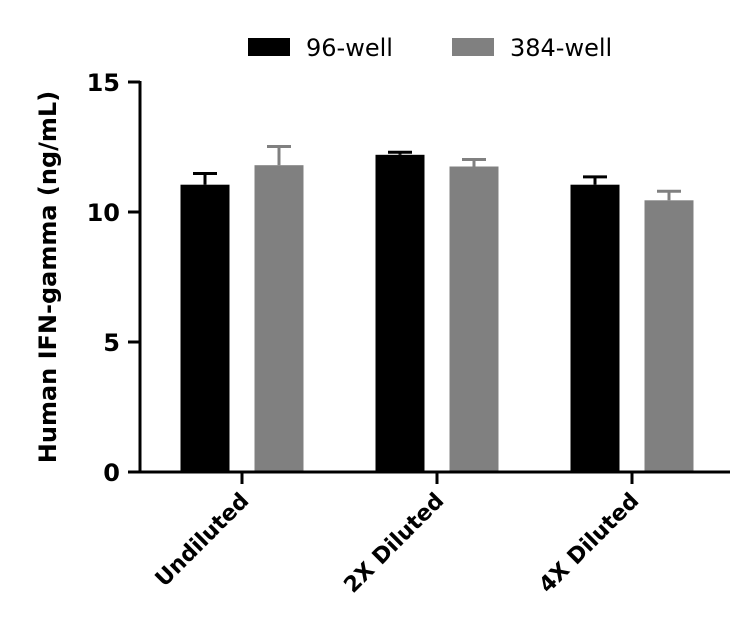 The image size is (750, 644). Describe the element at coordinates (395, 544) in the screenshot. I see `x-tick-label: 2X Diluted` at that location.